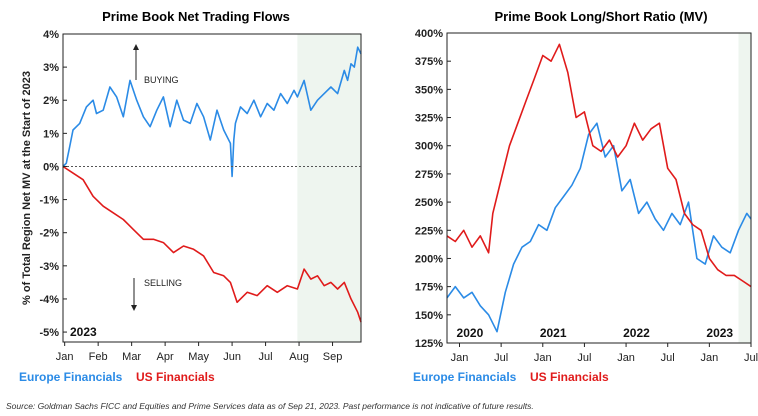  Describe the element at coordinates (429, 288) in the screenshot. I see `right-y-tick-label: 175%` at that location.